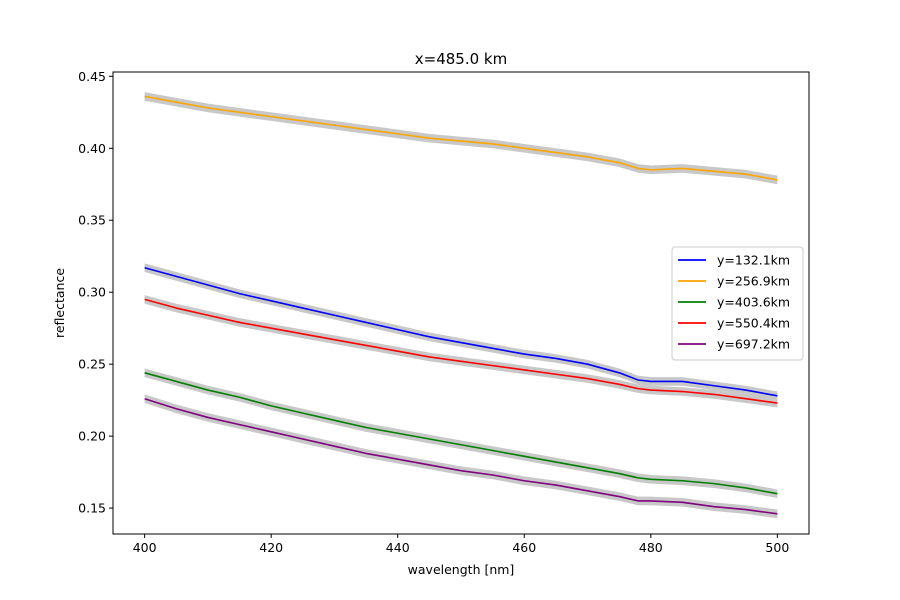  What do you see at coordinates (753, 344) in the screenshot?
I see `legend-entry-4: y=697.2km` at bounding box center [753, 344].